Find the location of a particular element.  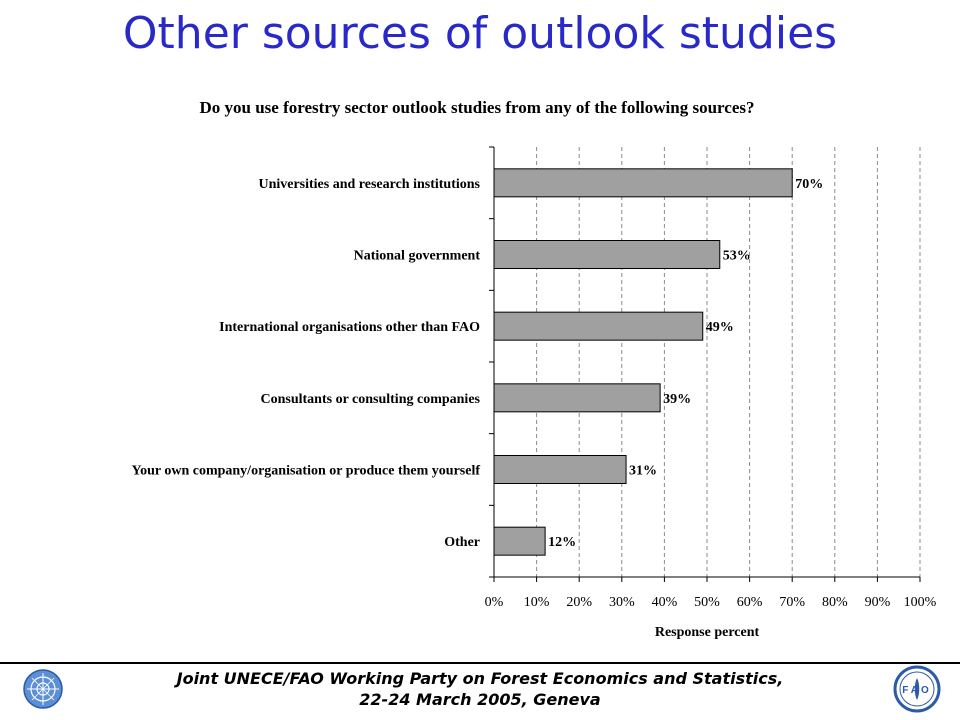

fao-letters: FAO is located at coordinates (917, 690).